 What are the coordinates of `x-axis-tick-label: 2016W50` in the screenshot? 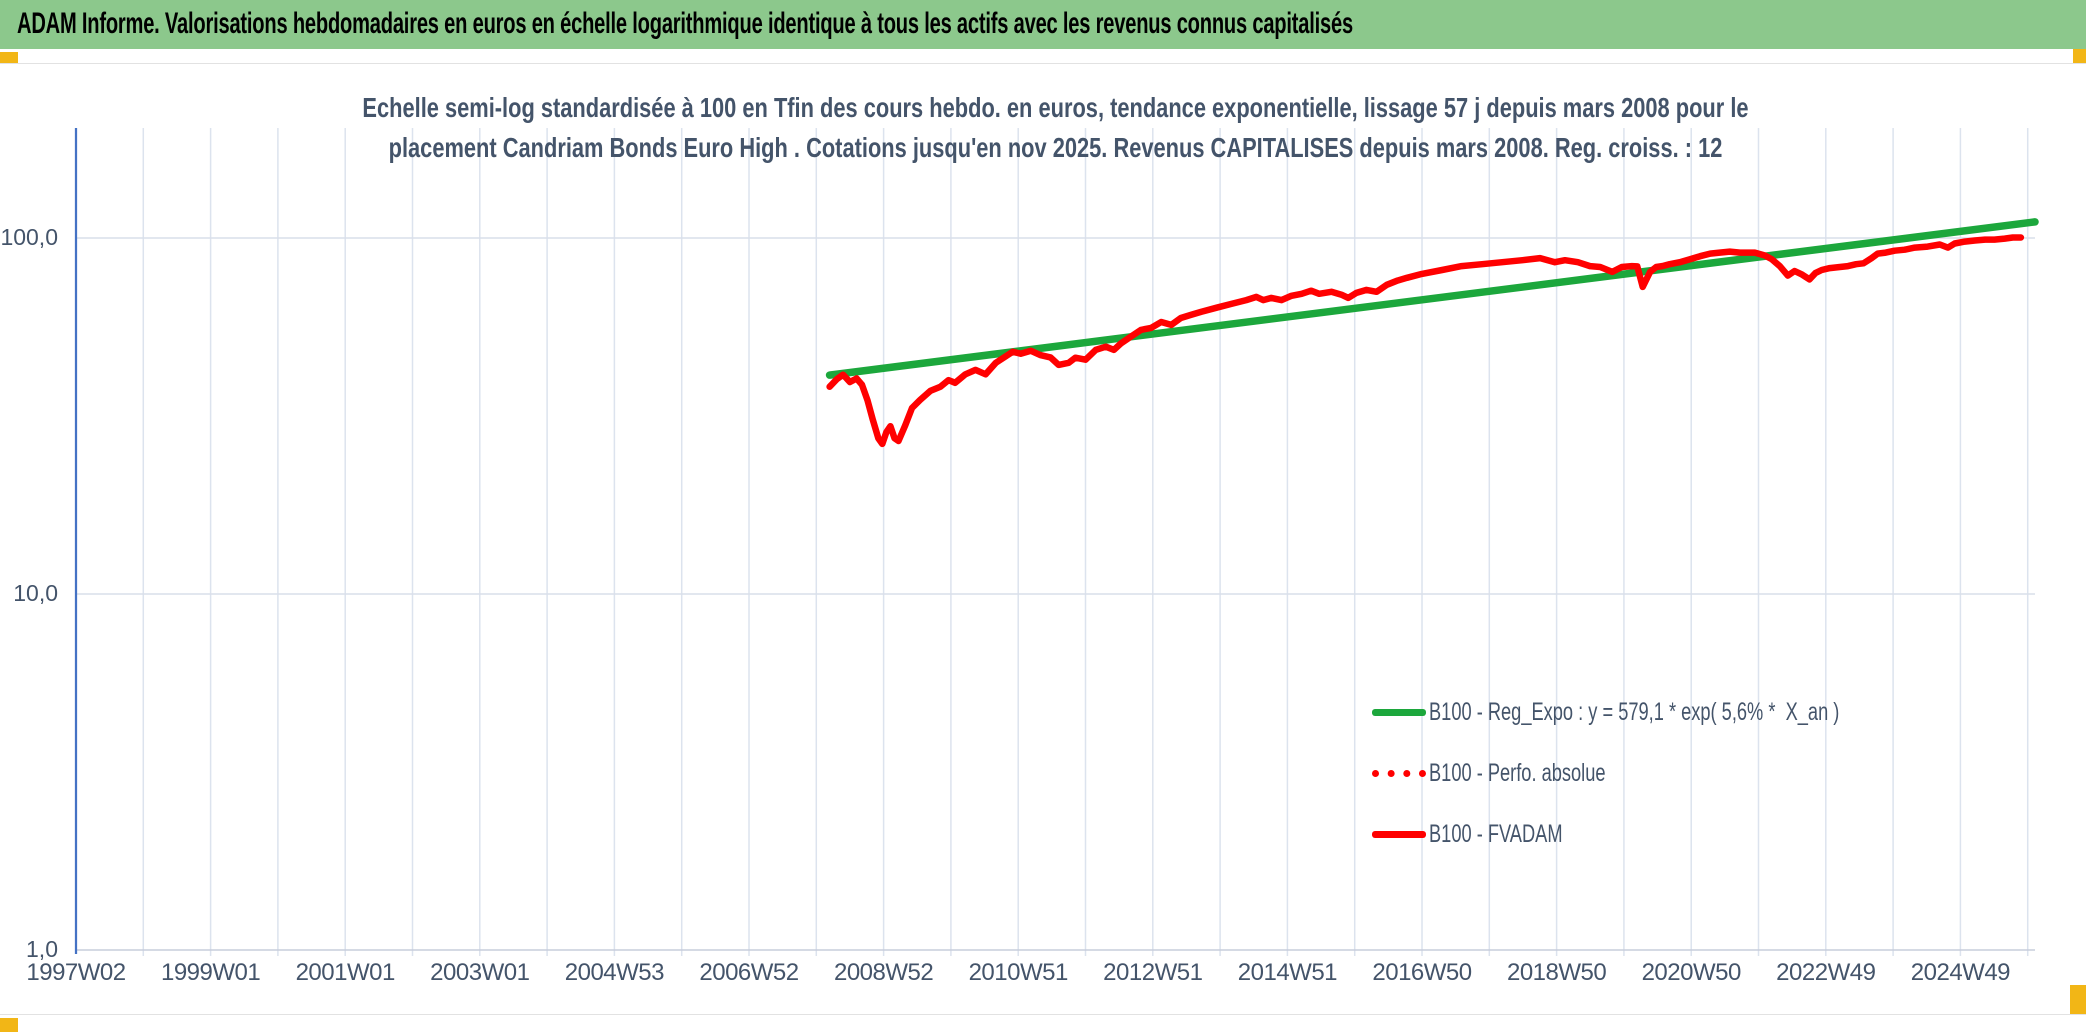 It's located at (1422, 972).